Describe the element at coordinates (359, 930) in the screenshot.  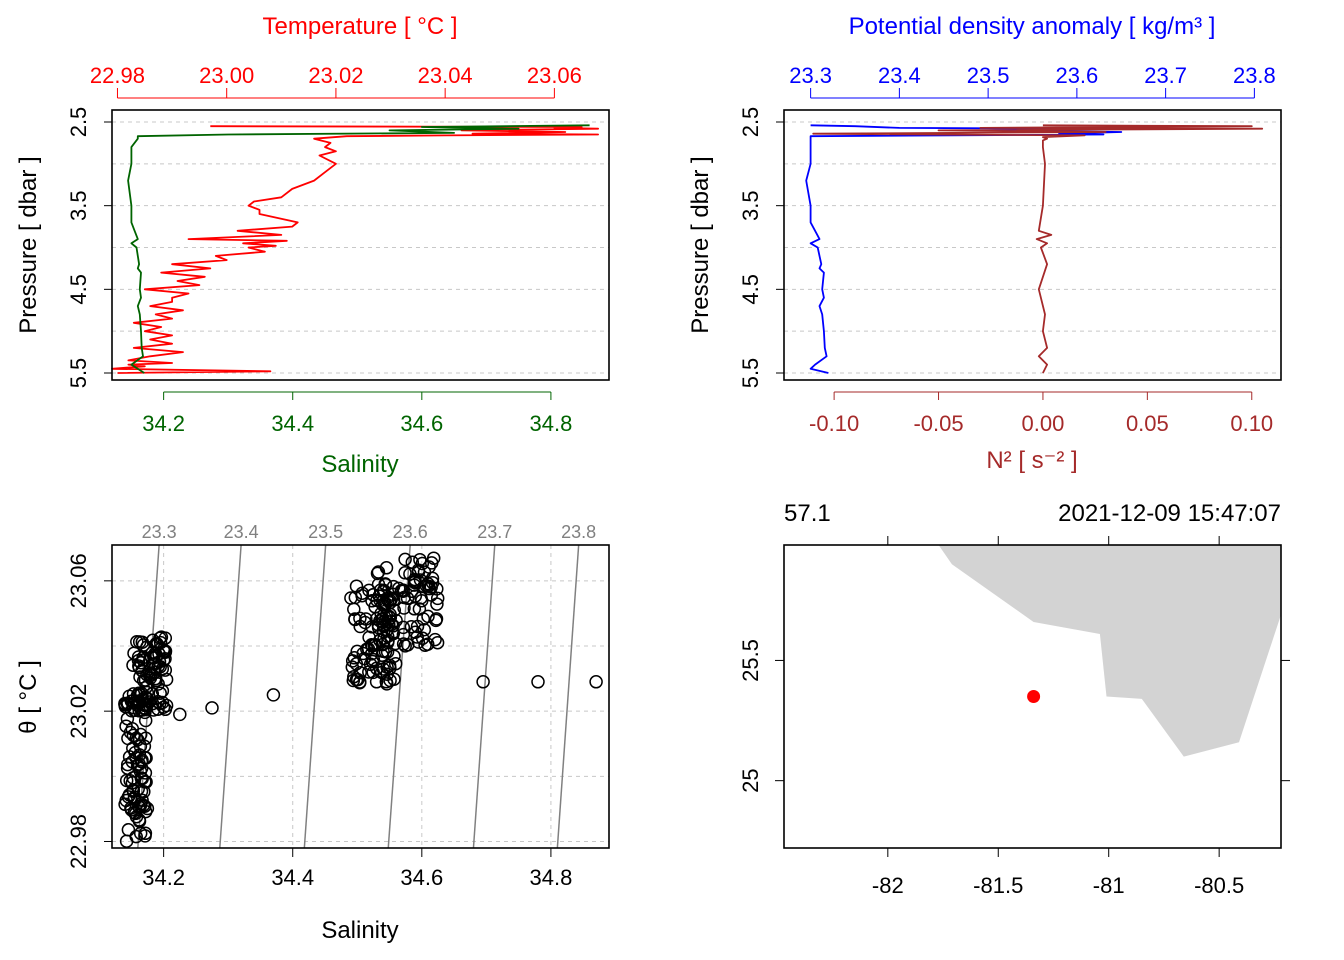
I see `ts-diagram-xlabel: Salinity` at that location.